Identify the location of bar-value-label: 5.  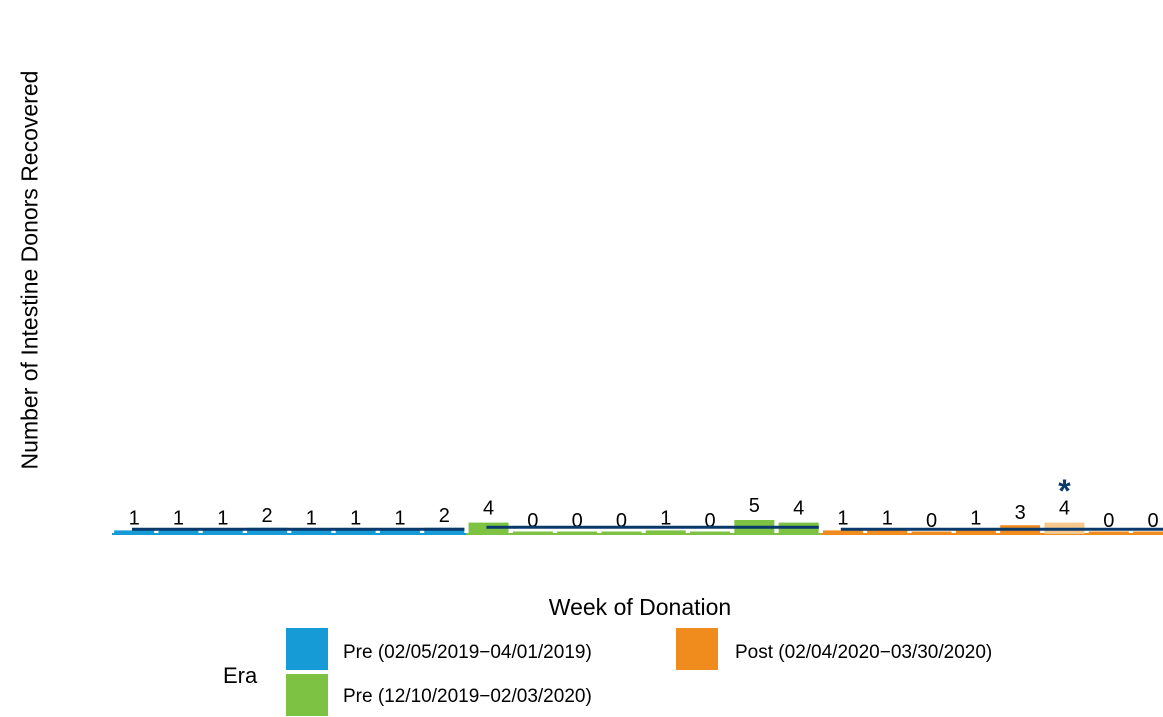
(754, 506).